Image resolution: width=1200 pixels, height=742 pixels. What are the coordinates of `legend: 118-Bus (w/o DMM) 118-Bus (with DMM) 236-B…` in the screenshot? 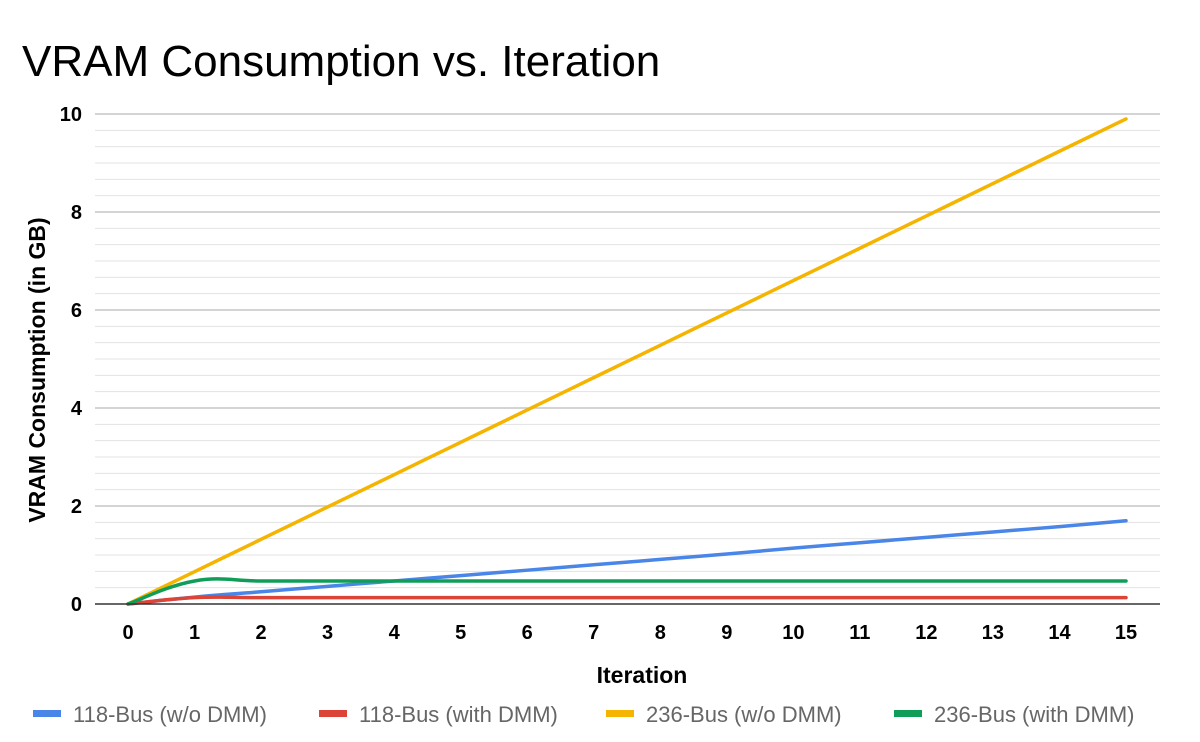 It's located at (583, 714).